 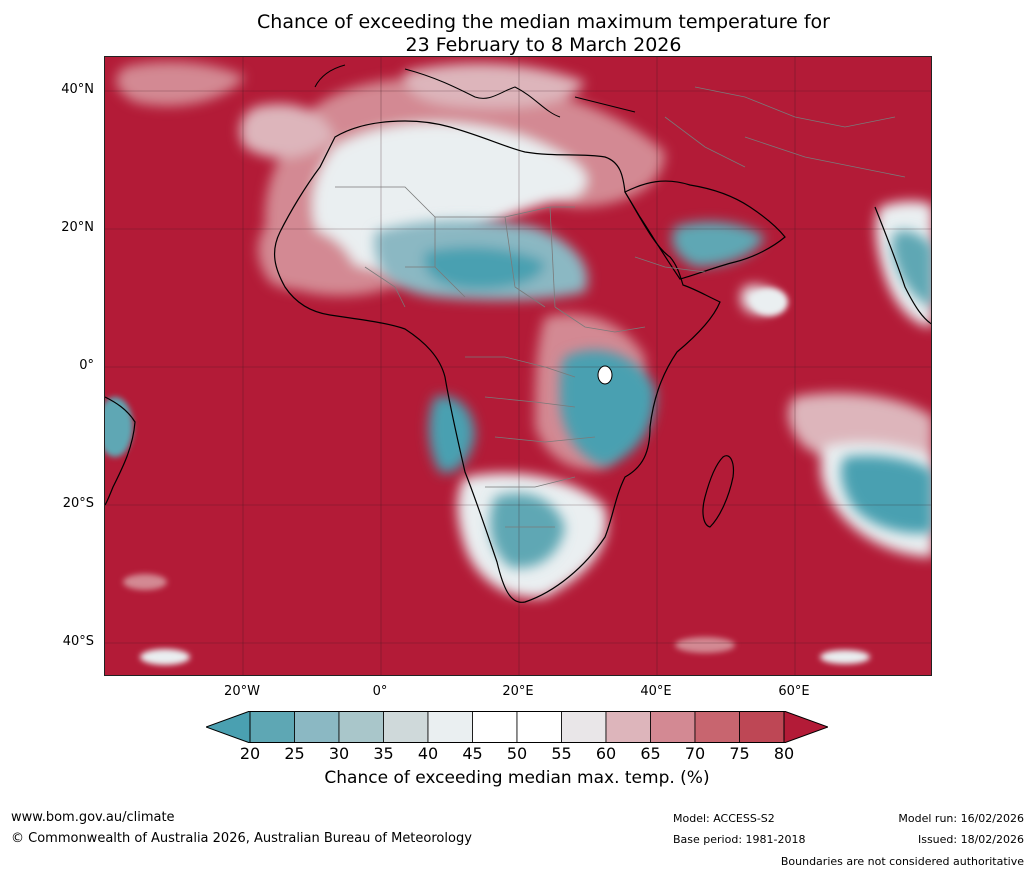 What do you see at coordinates (518, 691) in the screenshot?
I see `lon-label-20e: 20°E` at bounding box center [518, 691].